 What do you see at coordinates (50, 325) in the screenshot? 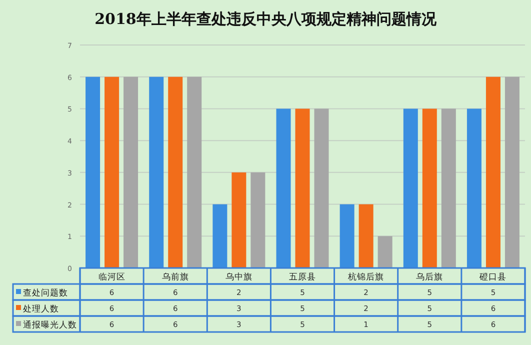
I see `legend-label: 通报曝光人数` at bounding box center [50, 325].